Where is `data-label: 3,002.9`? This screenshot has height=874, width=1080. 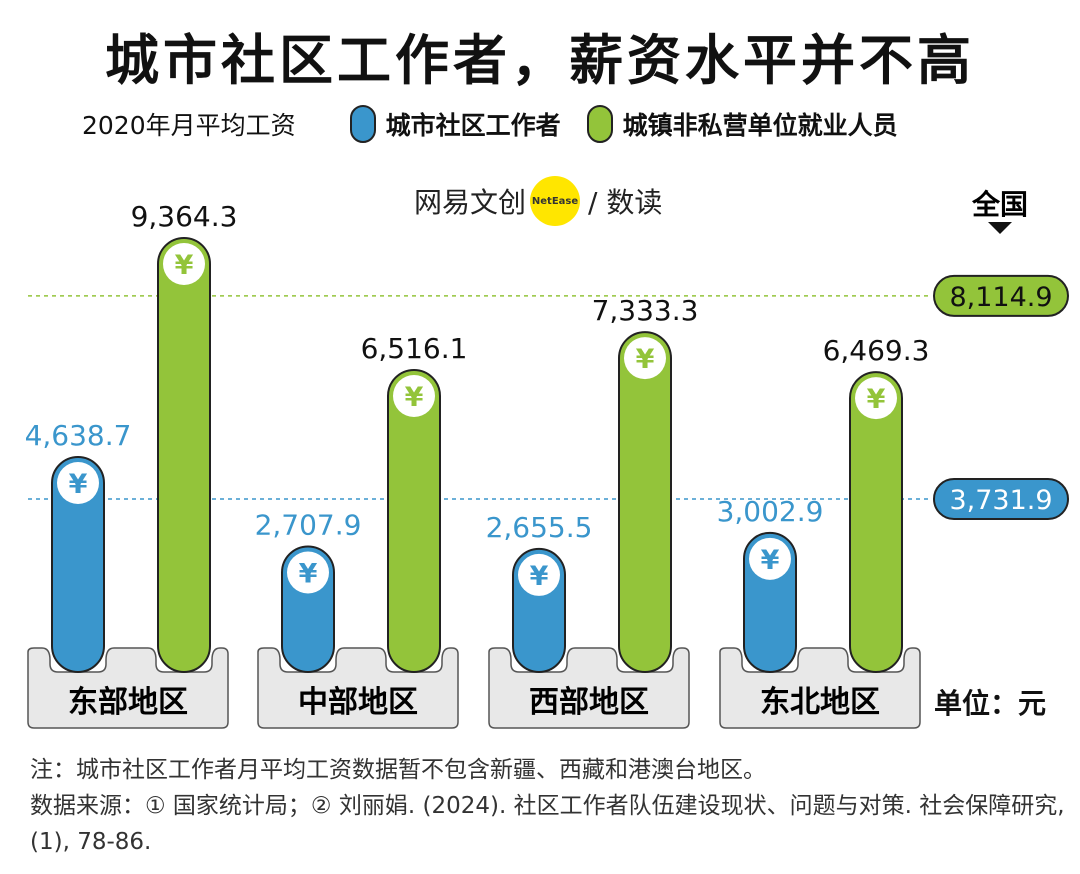 data-label: 3,002.9 is located at coordinates (770, 511).